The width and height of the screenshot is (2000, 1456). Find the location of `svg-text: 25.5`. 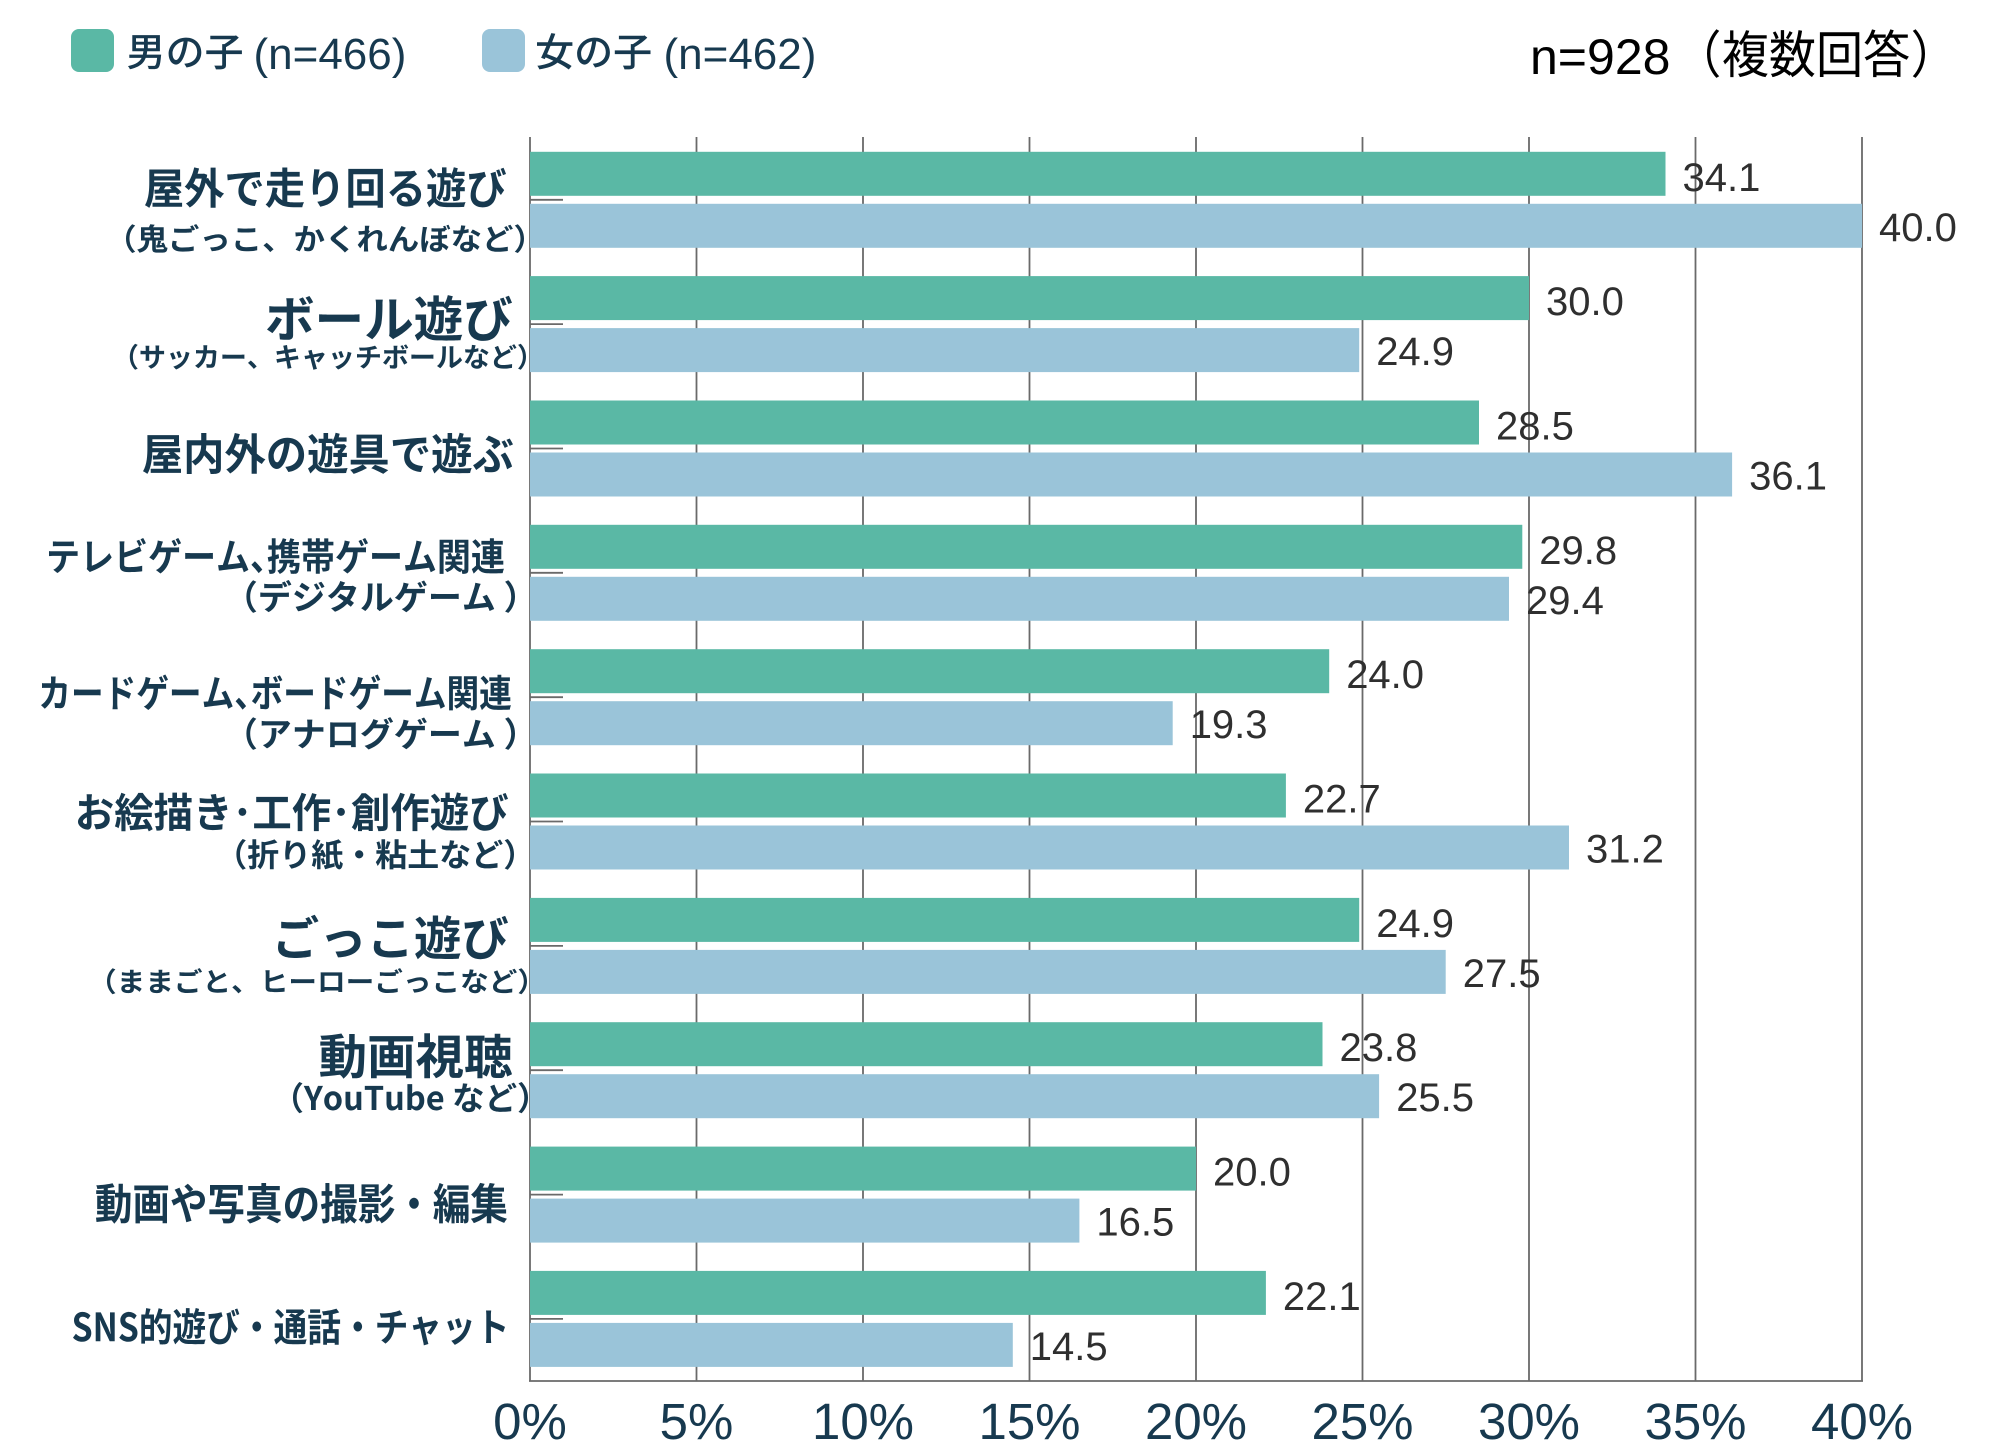

svg-text: 25.5 is located at coordinates (1435, 1098).